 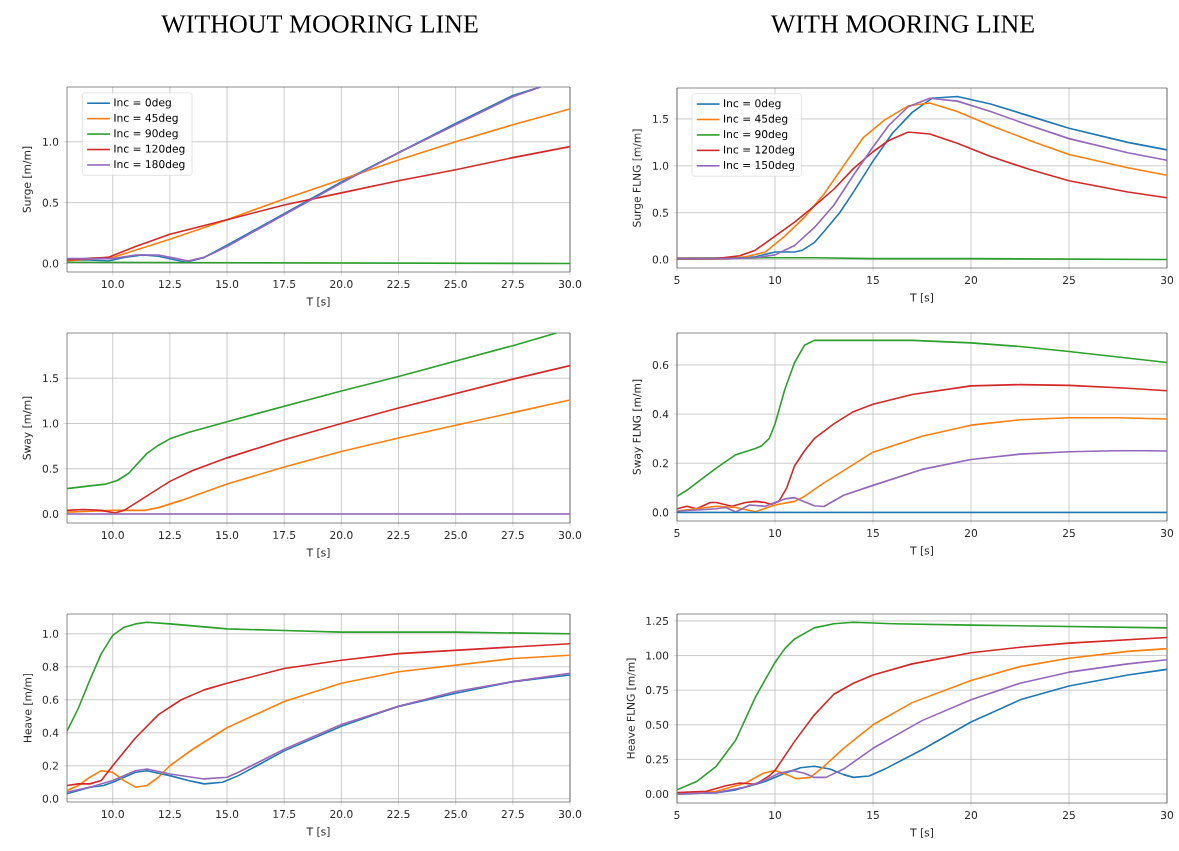 What do you see at coordinates (657, 794) in the screenshot?
I see `y-tick-label: 0.00` at bounding box center [657, 794].